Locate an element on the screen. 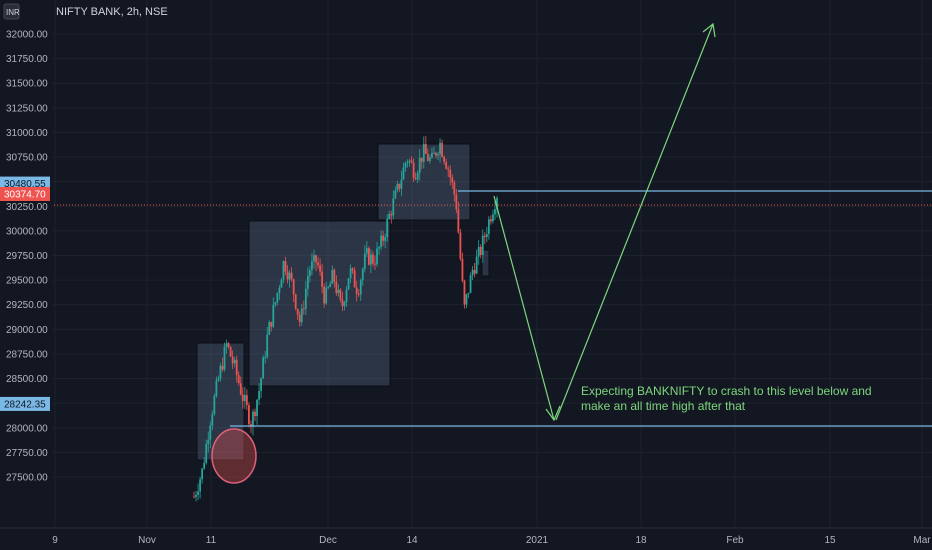 The image size is (932, 550). symbol-title: NIFTY BANK, 2h, NSE is located at coordinates (112, 12).